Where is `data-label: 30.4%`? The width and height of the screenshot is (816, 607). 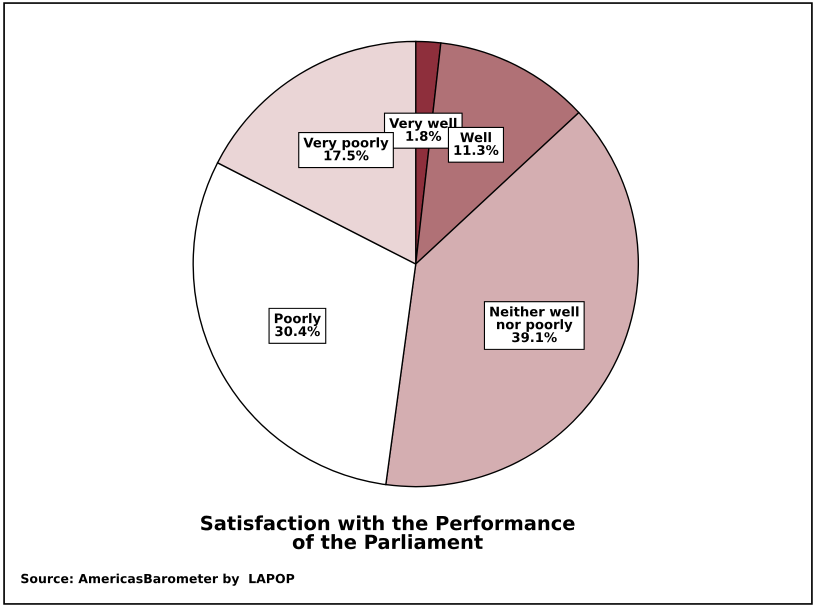 data-label: 30.4% is located at coordinates (297, 331).